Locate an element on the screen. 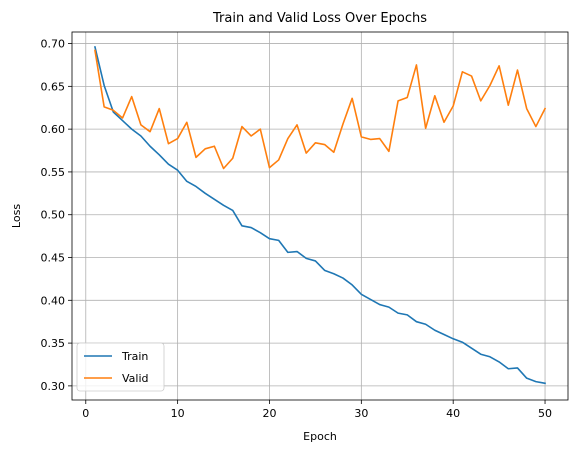 This screenshot has height=453, width=576. y-tick-label: 0.50 is located at coordinates (53, 215).